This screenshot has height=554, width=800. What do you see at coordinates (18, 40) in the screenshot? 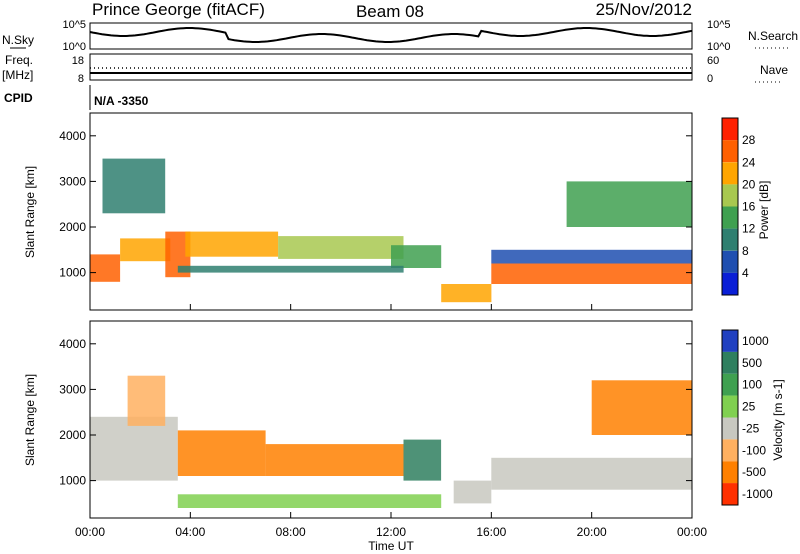
I see `noise-left-label: N.Sky` at bounding box center [18, 40].